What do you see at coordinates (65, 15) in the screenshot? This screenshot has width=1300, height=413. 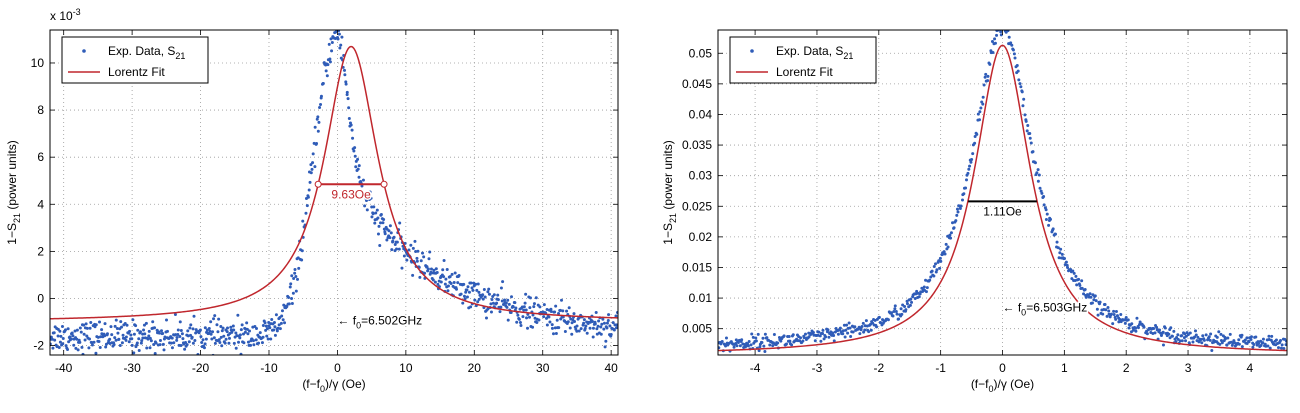 I see `y-exponent-label: x 10-3` at bounding box center [65, 15].